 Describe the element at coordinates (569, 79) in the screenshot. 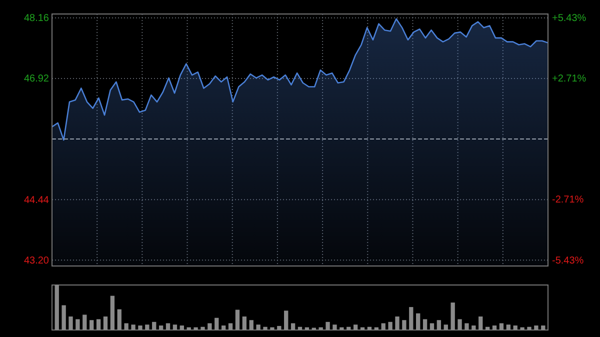

I see `y2-tick-label: +2.71%` at that location.